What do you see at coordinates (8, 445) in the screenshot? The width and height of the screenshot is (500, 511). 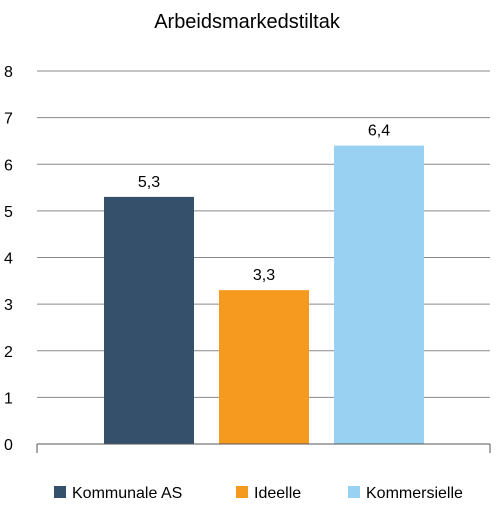 I see `y-tick-label: 0` at bounding box center [8, 445].